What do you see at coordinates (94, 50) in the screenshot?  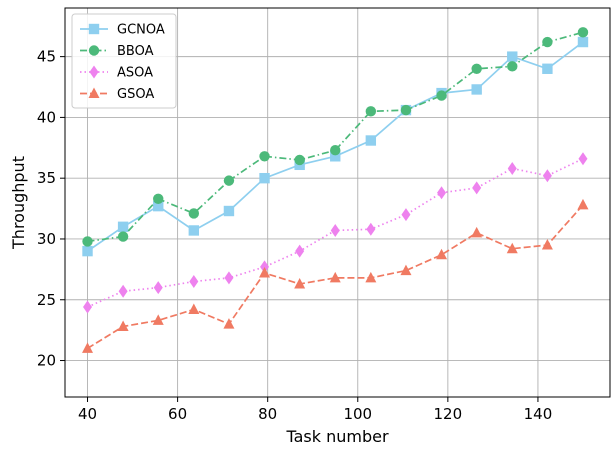 I see `legend-marker-bboa` at bounding box center [94, 50].